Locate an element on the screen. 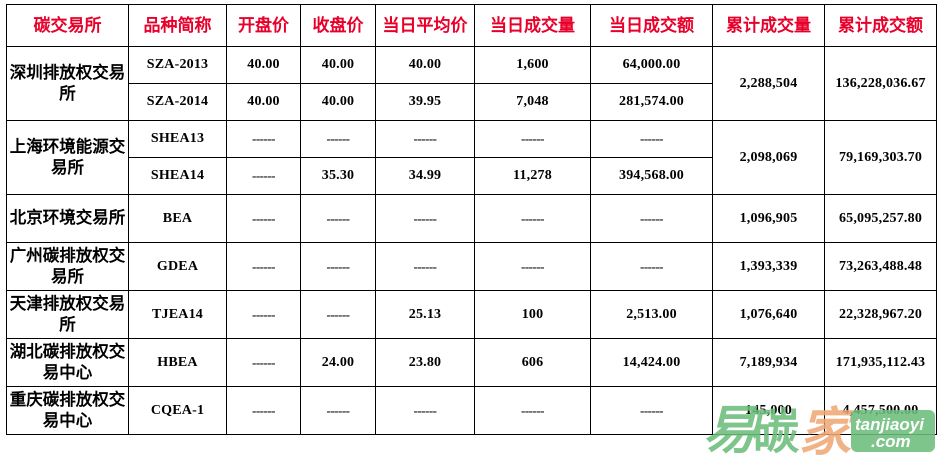 Image resolution: width=944 pixels, height=466 pixels. column-header-avg: 当日平均价 is located at coordinates (425, 25).